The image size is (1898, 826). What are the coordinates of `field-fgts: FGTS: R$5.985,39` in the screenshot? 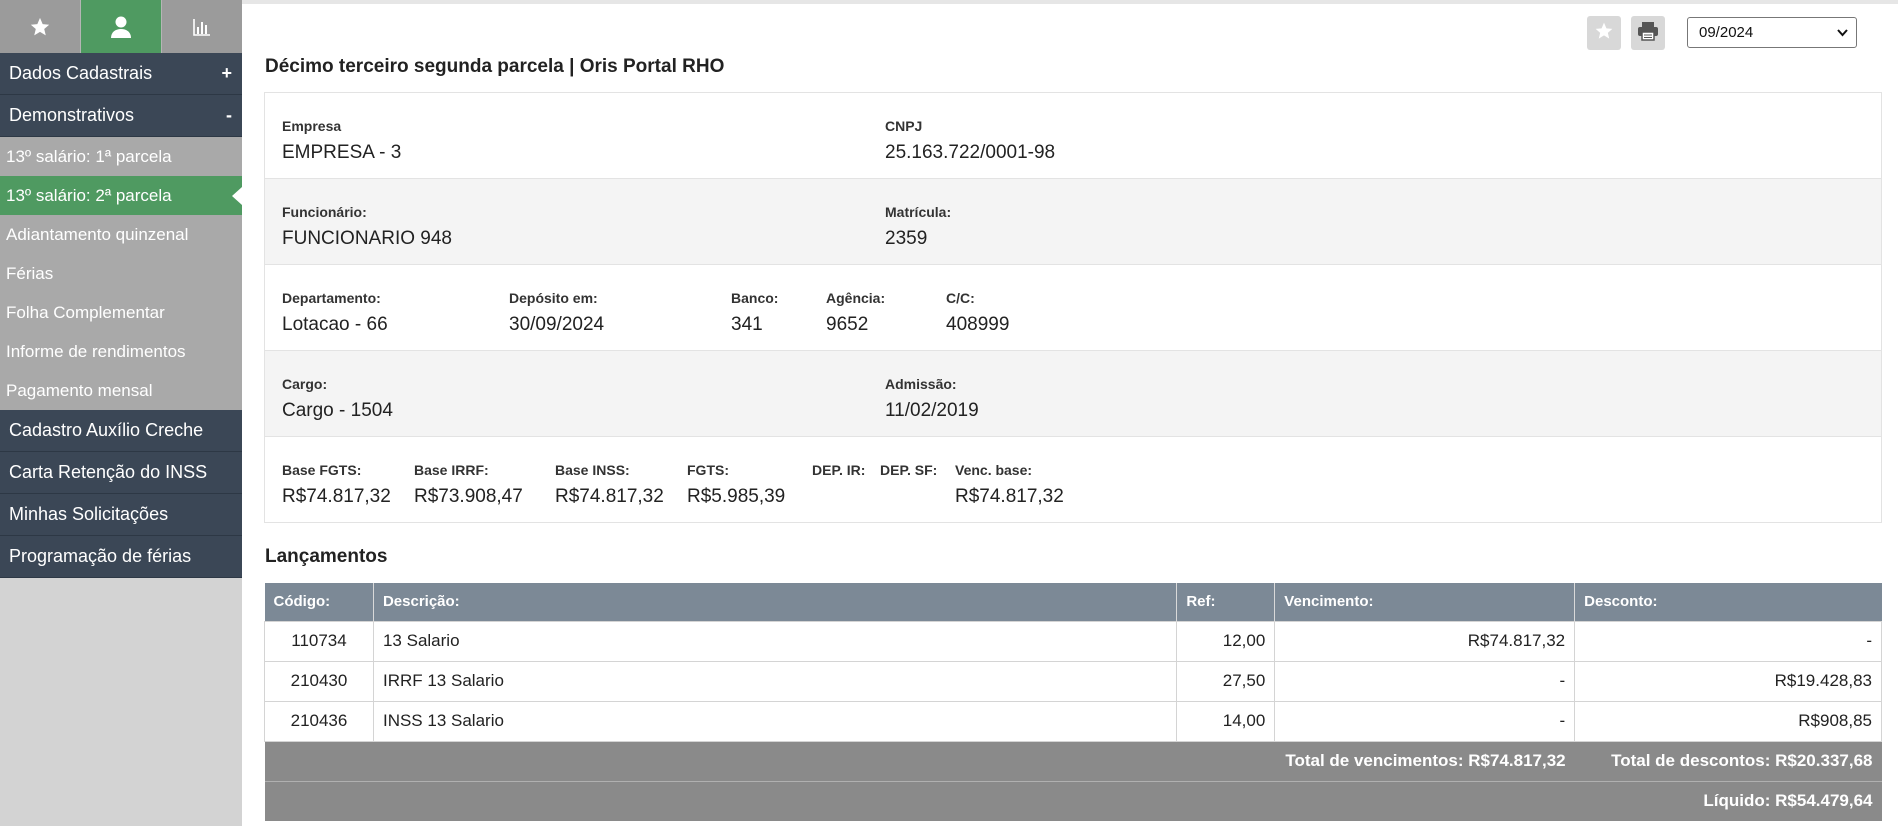 It's located at (736, 484).